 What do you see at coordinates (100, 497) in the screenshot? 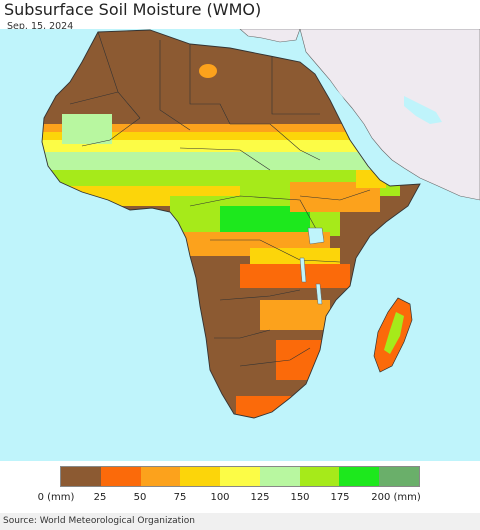
I see `legend-tick-label: 25` at bounding box center [100, 497].